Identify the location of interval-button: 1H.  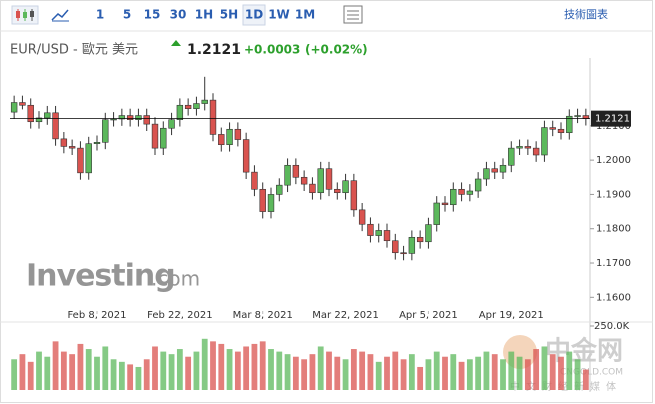
(204, 15).